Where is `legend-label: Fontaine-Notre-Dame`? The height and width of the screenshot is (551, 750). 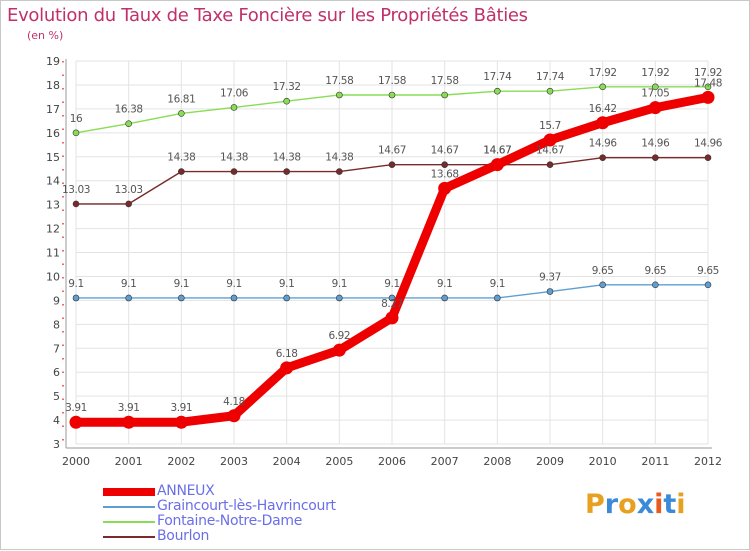
legend-label: Fontaine-Notre-Dame is located at coordinates (230, 521).